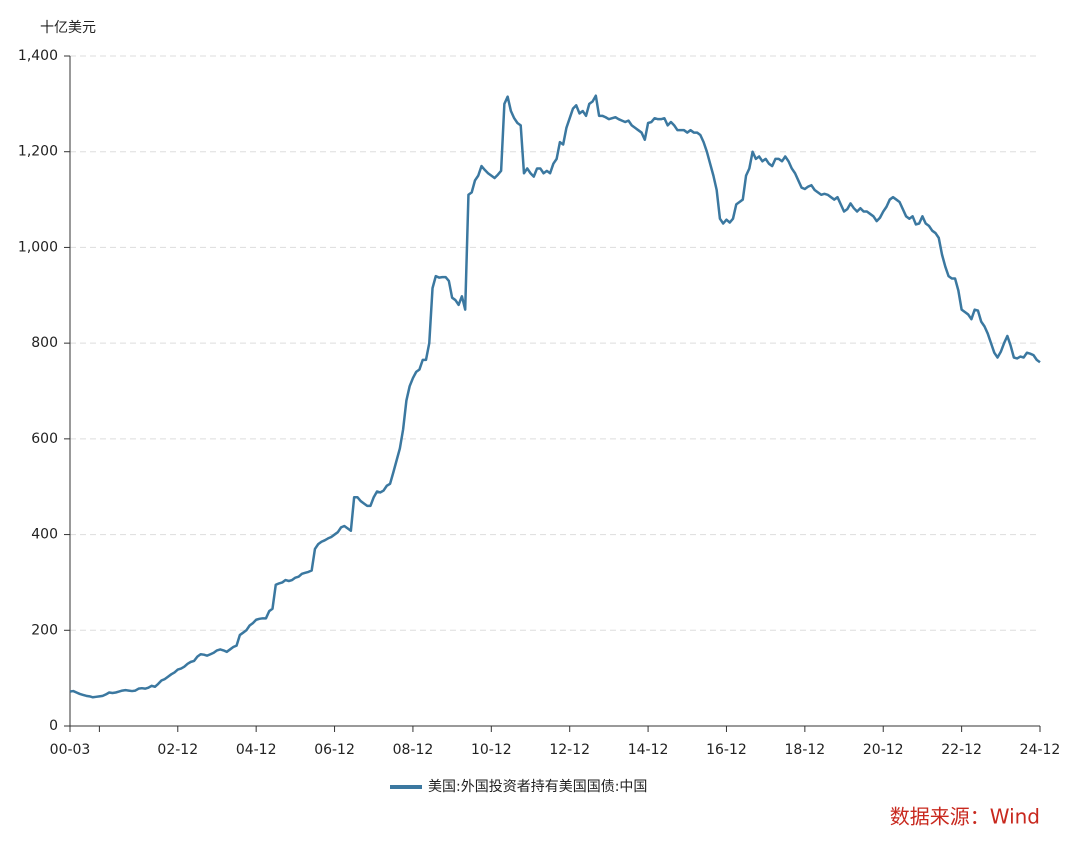 The width and height of the screenshot is (1080, 842). I want to click on y-tick-label: 600, so click(44, 439).